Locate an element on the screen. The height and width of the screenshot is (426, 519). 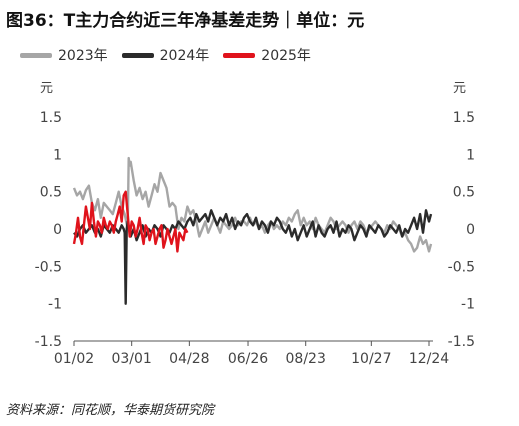
legend-label-2023: 2023年 is located at coordinates (83, 56).